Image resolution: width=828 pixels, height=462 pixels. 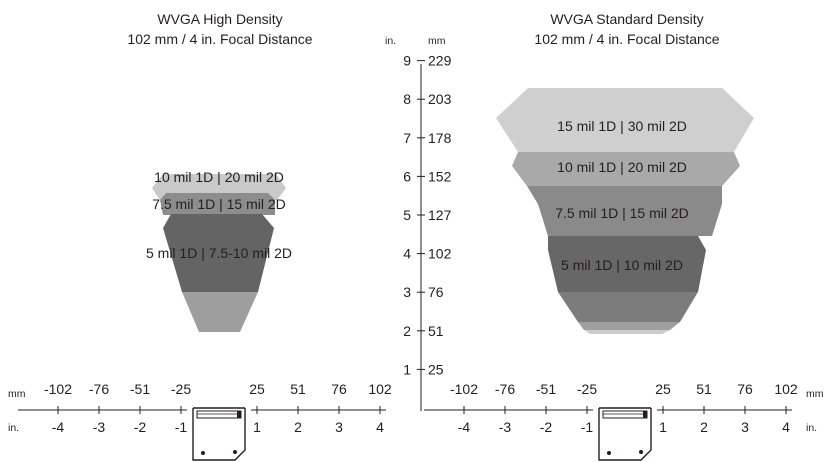 I want to click on left-inch-label: 2, so click(x=298, y=427).